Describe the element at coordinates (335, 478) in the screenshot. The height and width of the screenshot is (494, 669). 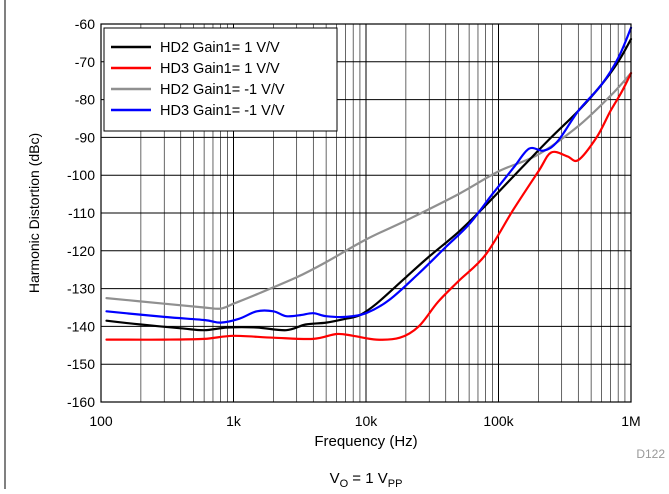
I see `caption-main: V` at that location.